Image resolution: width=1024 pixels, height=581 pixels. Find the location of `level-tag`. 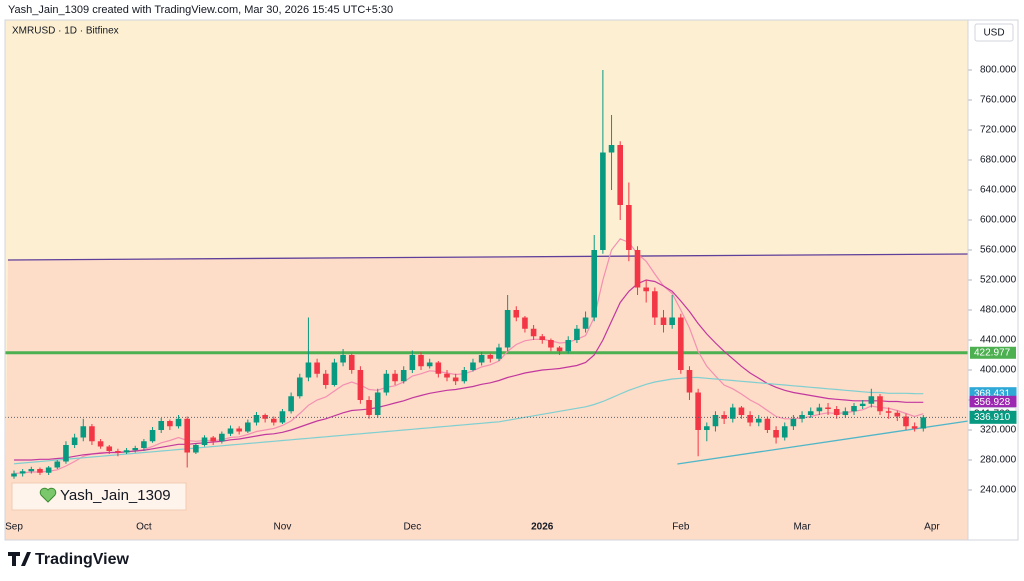

level-tag is located at coordinates (993, 352).